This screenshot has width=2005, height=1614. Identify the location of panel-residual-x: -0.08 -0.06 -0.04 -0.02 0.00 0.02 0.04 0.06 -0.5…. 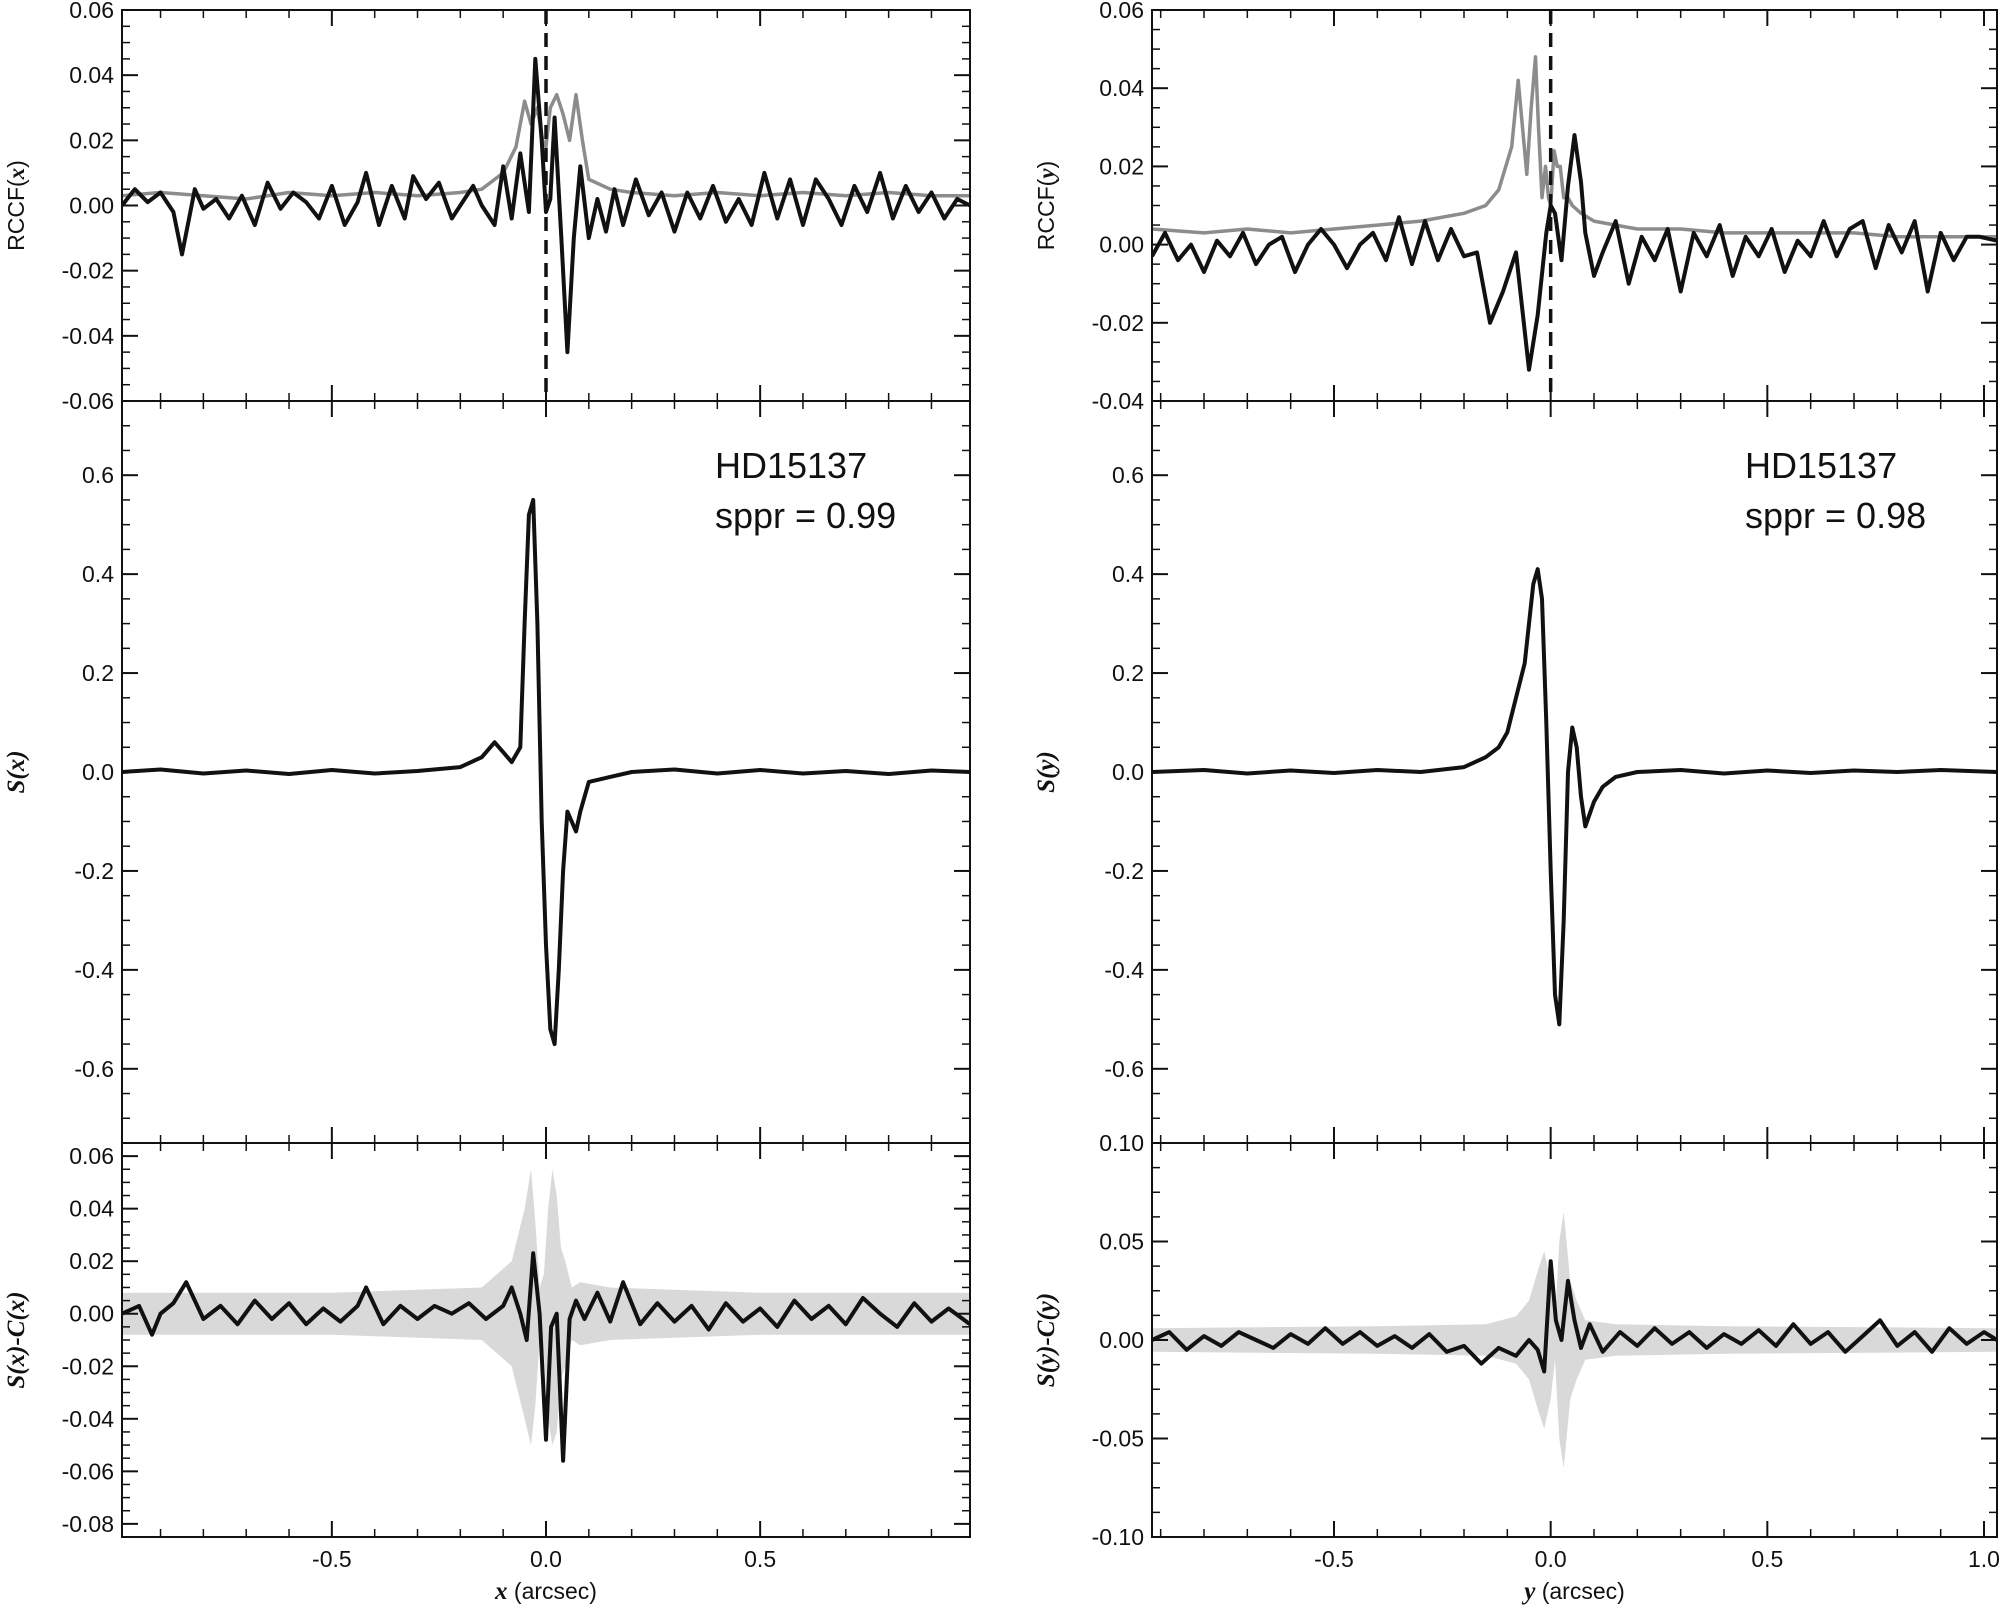
(487, 1373).